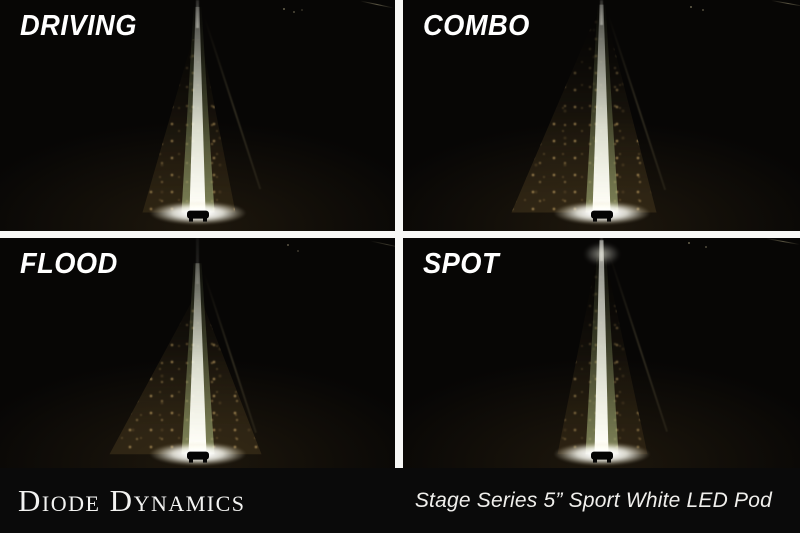  Describe the element at coordinates (461, 264) in the screenshot. I see `quad-label-spot: SPOT` at that location.